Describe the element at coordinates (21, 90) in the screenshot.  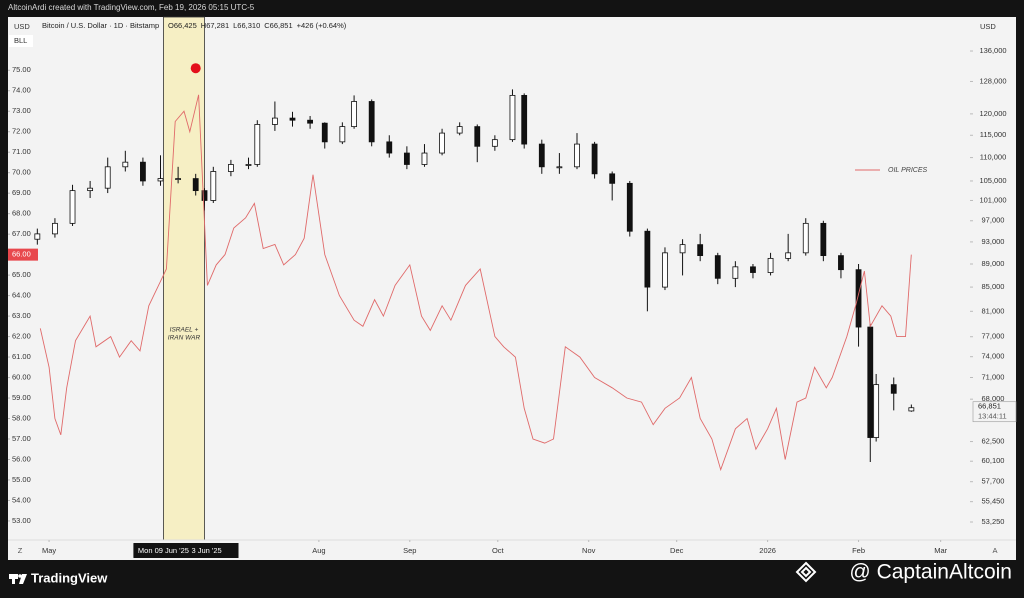
I see `y-tick-label: 74.00` at that location.